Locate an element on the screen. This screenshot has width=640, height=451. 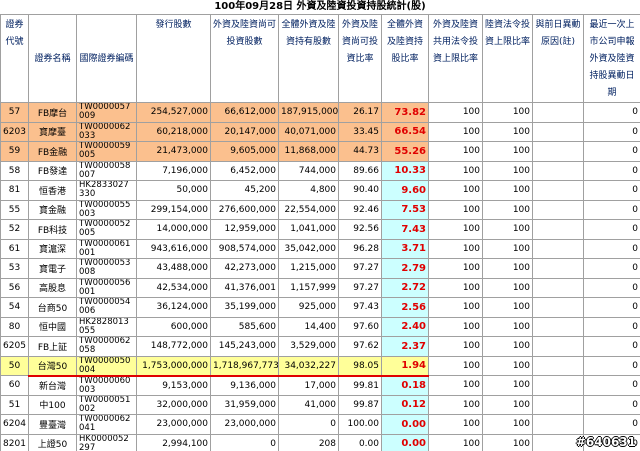
cell: 1,718,967,773 is located at coordinates (244, 366).